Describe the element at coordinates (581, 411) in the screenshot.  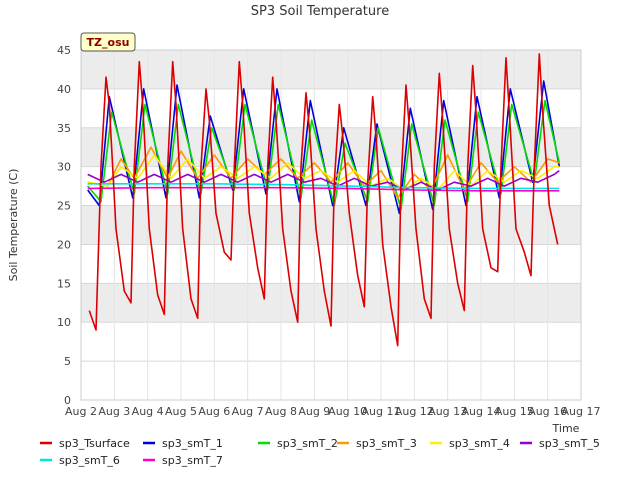
I see `x-tick-label: Aug 17` at that location.